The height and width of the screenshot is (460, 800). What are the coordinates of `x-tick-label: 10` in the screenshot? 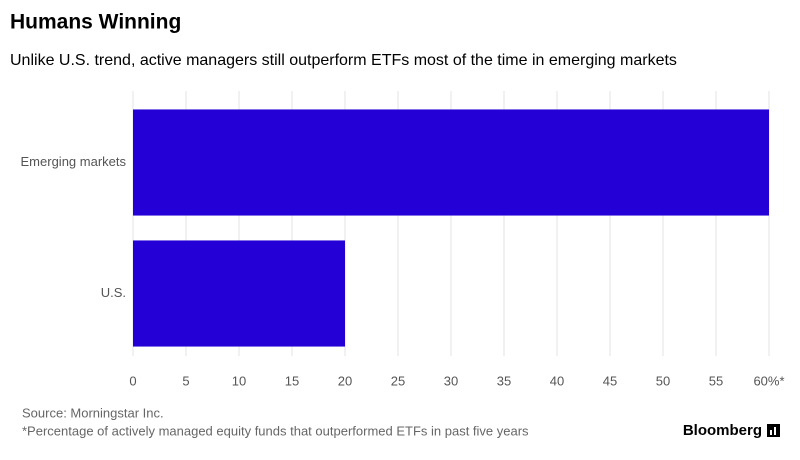 It's located at (239, 380).